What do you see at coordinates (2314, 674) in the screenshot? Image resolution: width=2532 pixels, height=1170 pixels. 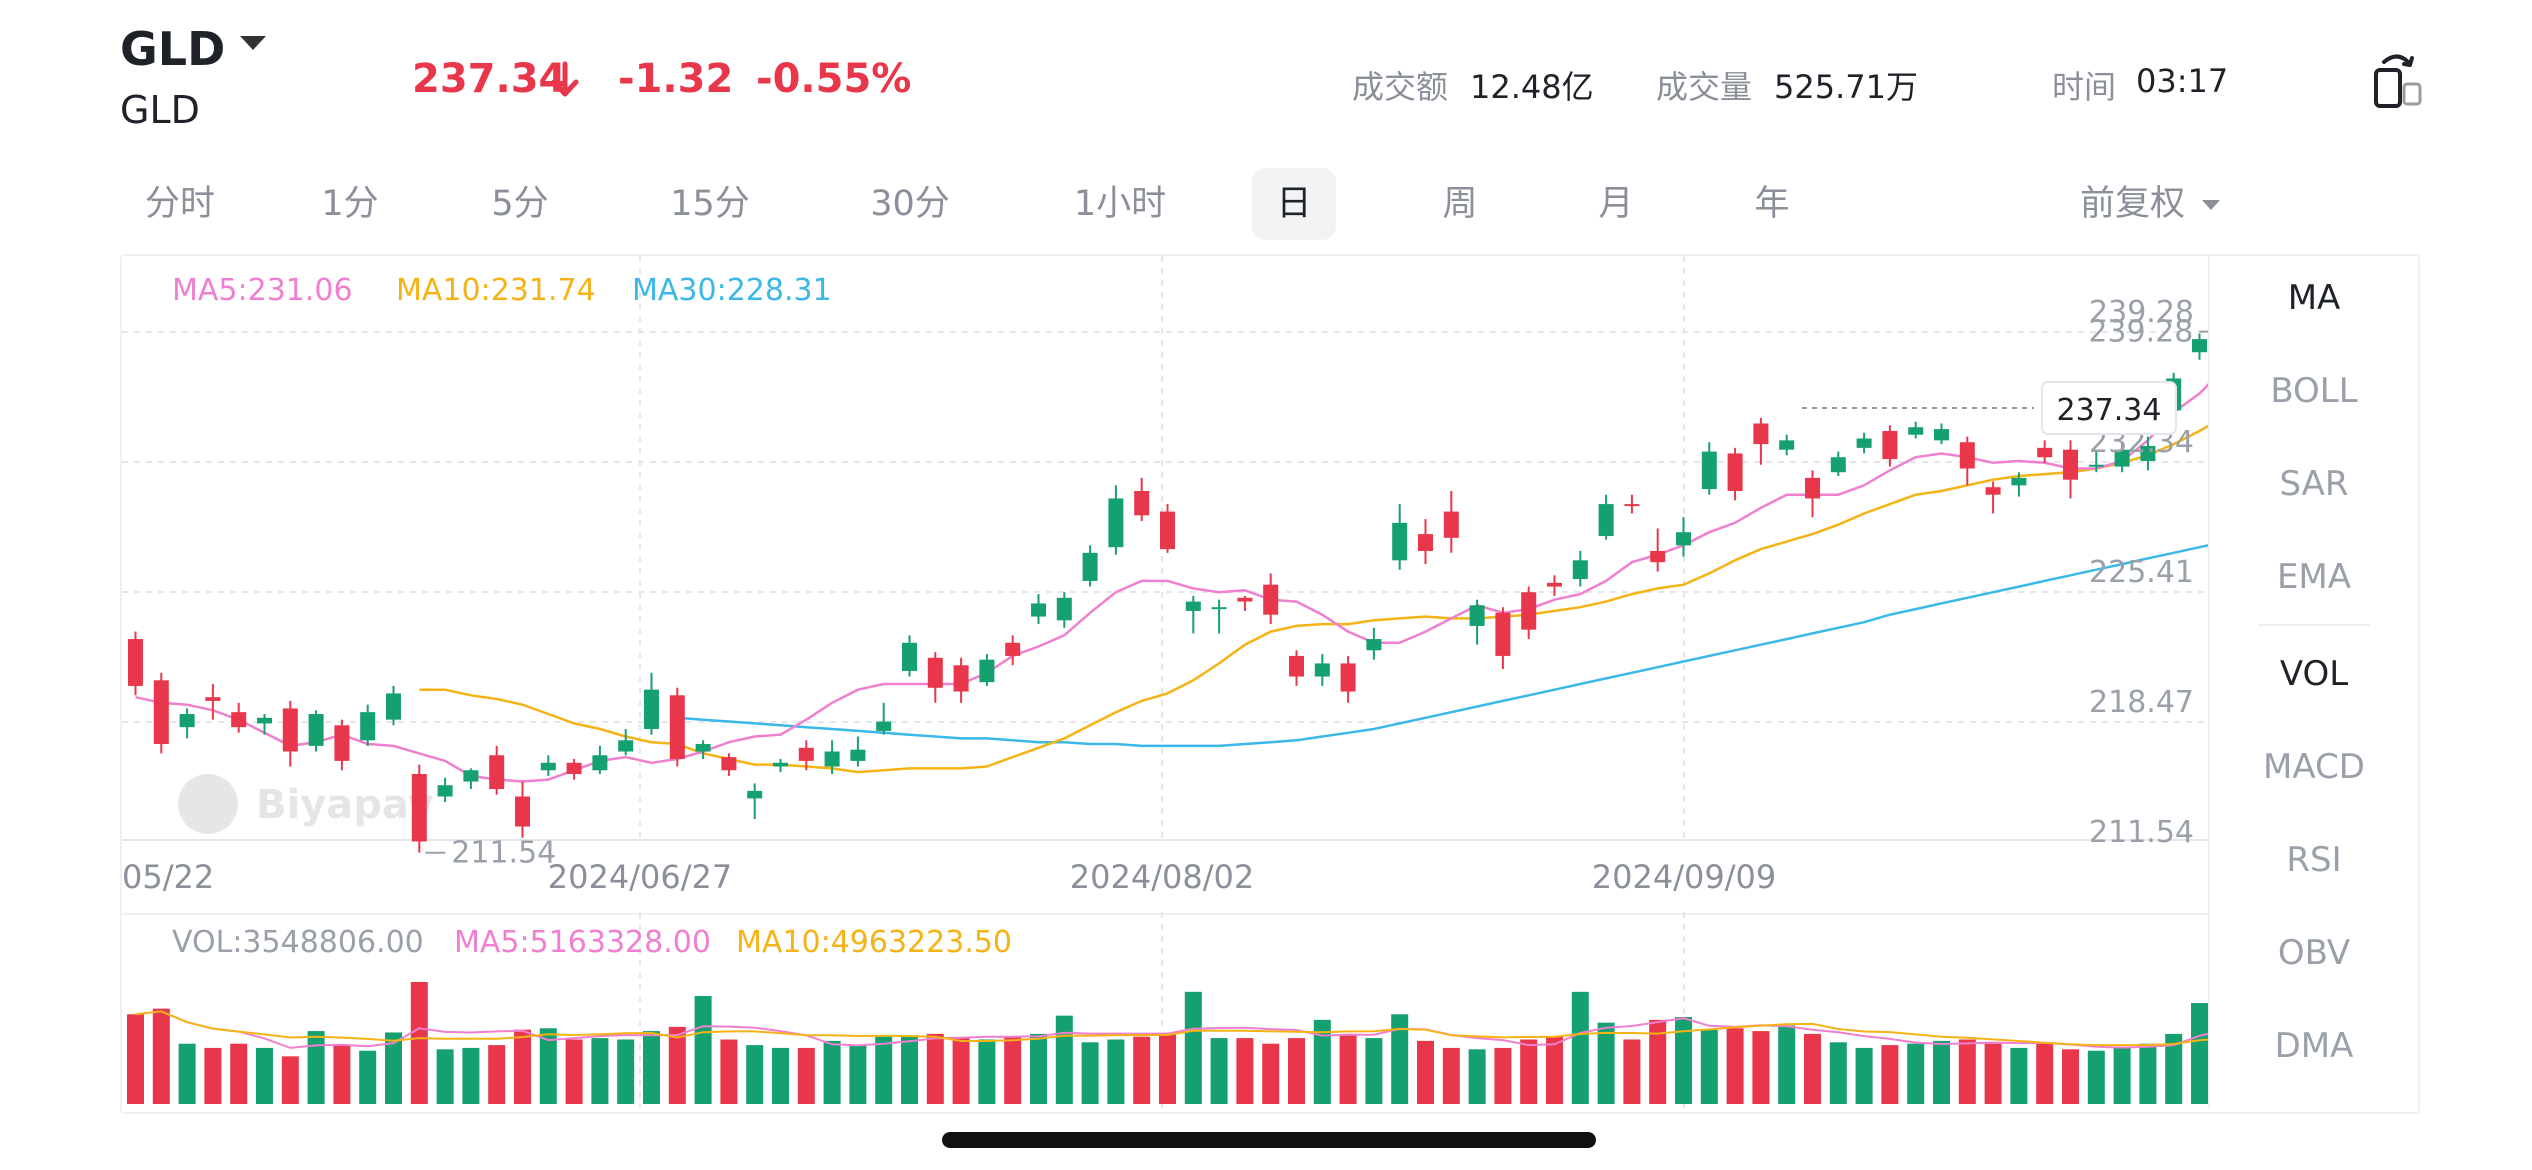 I see `indicator-vol: VOL` at bounding box center [2314, 674].